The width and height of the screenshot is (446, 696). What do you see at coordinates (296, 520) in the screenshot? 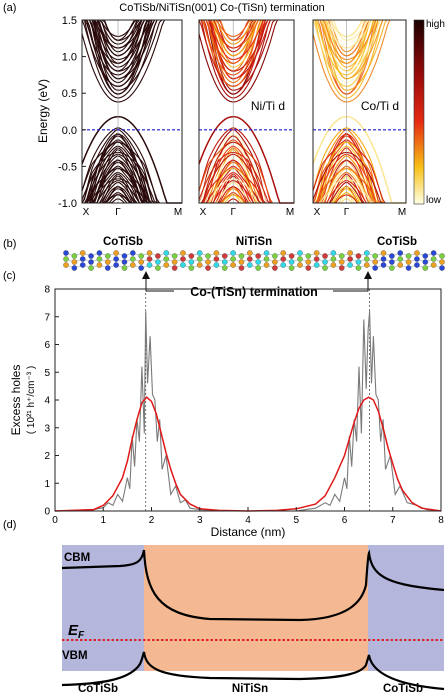
I see `x-tick-label: 5` at bounding box center [296, 520].